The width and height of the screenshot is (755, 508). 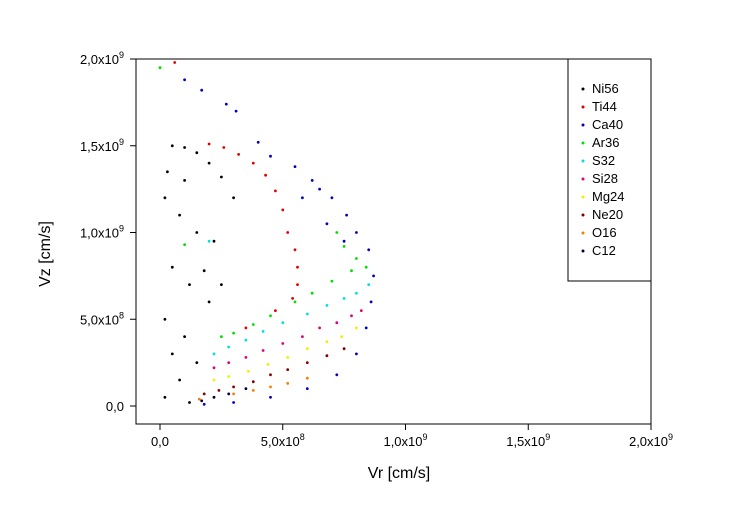 What do you see at coordinates (605, 88) in the screenshot?
I see `legend-label: Ni56` at bounding box center [605, 88].